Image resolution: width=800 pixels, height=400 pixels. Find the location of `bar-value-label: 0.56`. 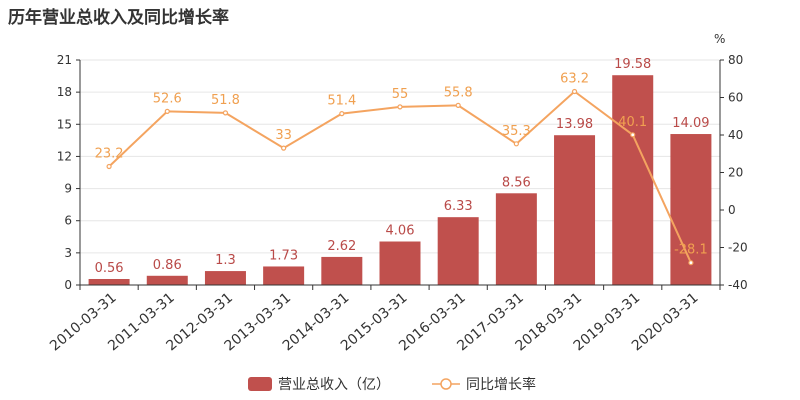

bar-value-label: 0.56 is located at coordinates (109, 268).